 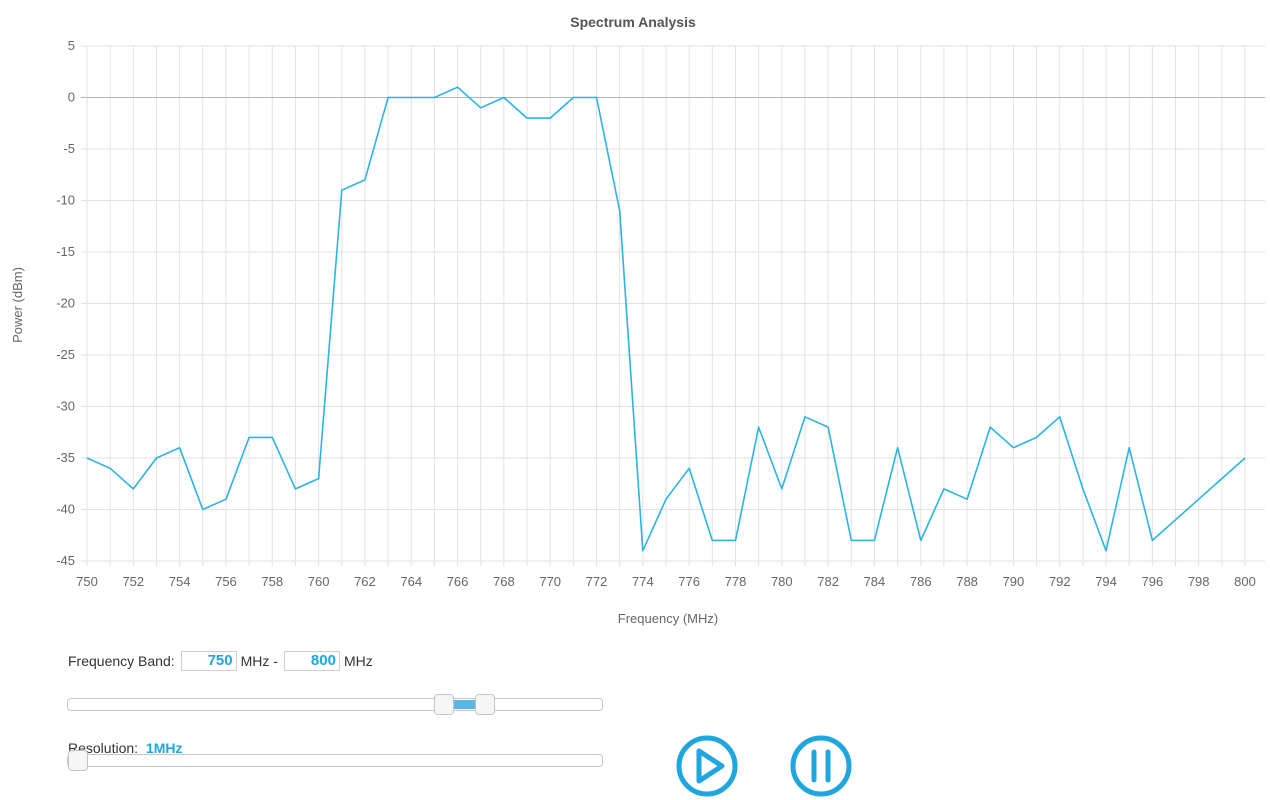 I want to click on pause-circle-icon, so click(x=821, y=766).